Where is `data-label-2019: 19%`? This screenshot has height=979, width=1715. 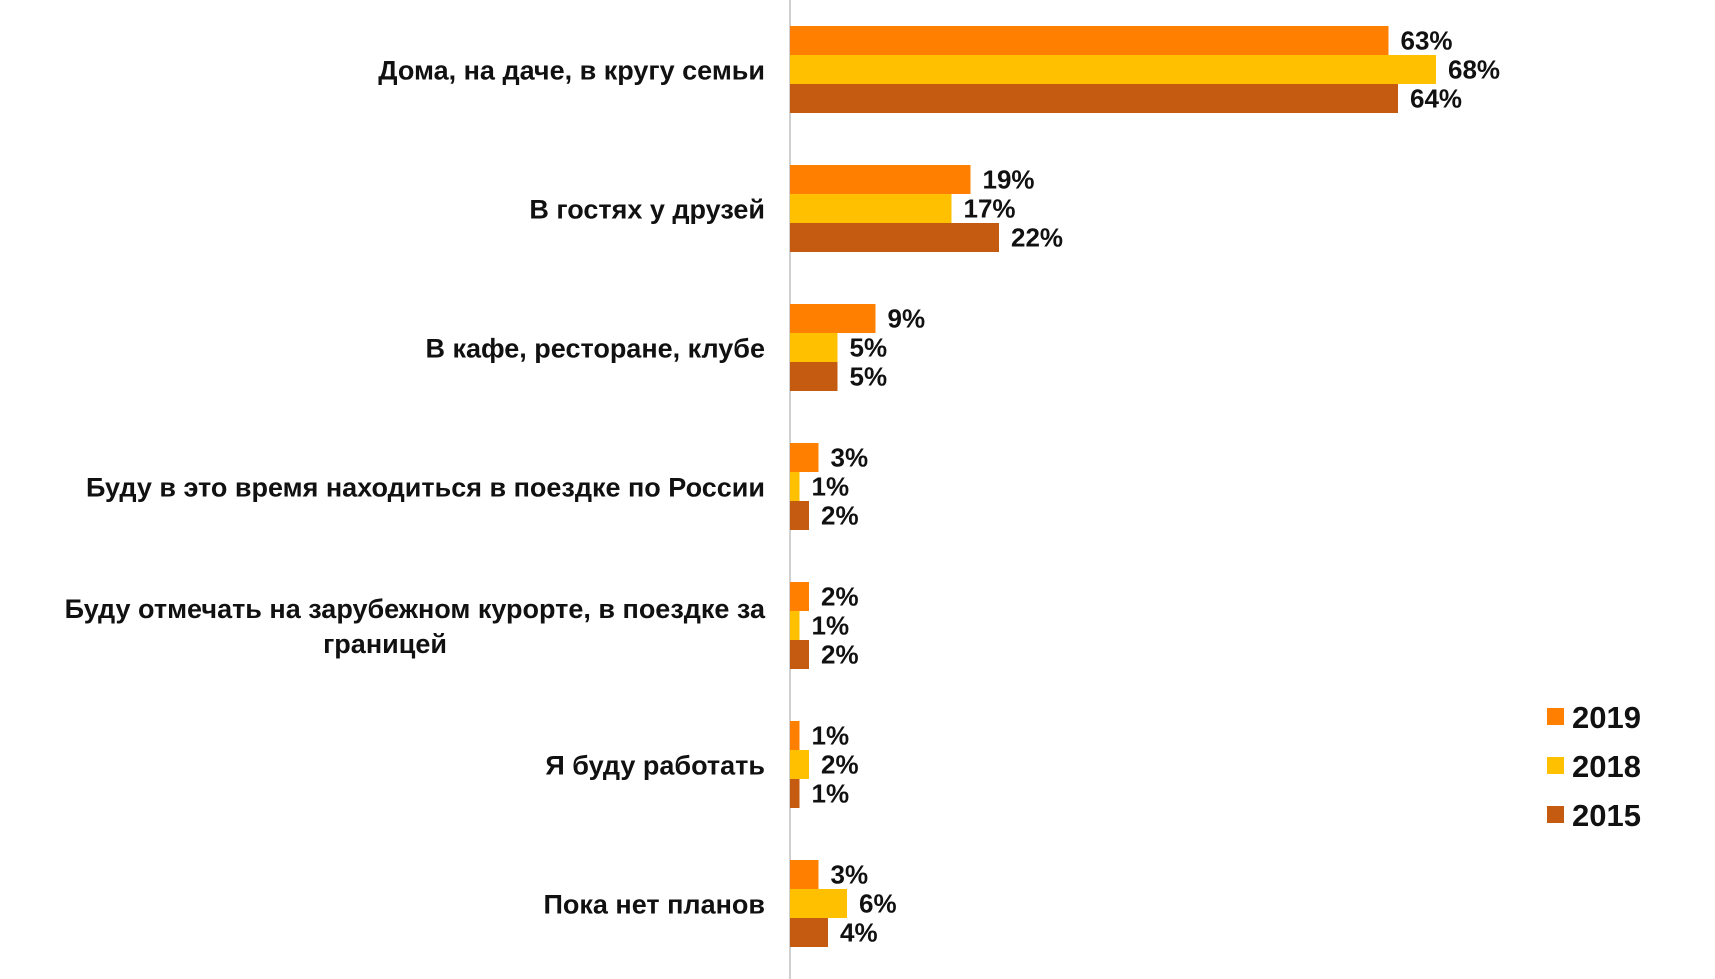 data-label-2019: 19% is located at coordinates (1009, 180).